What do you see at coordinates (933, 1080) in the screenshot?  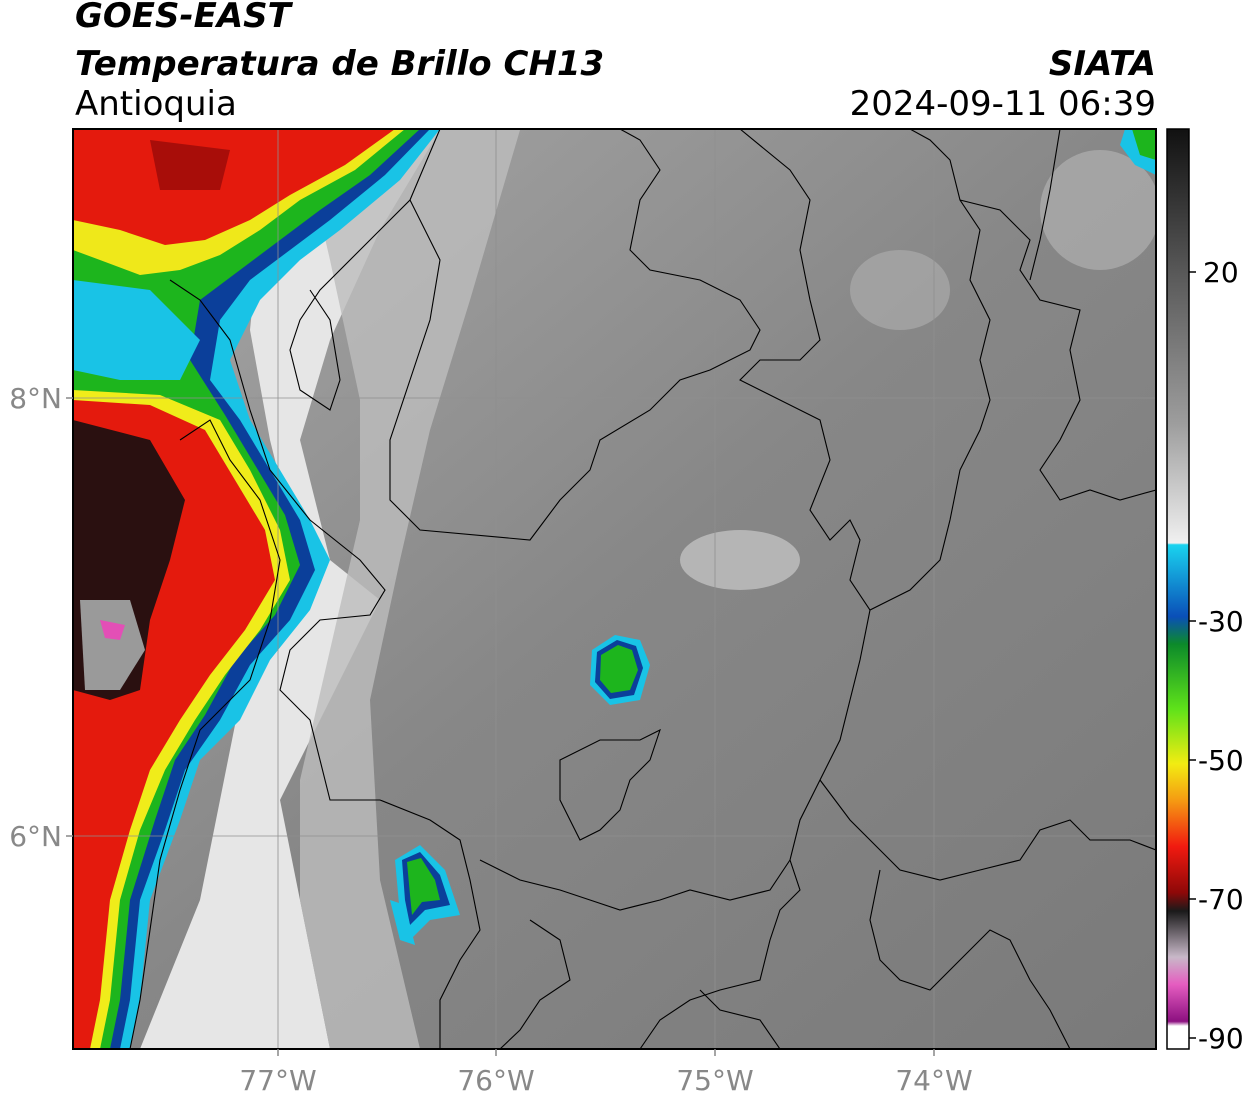 I see `lon-label-74w: 74°W` at bounding box center [933, 1080].